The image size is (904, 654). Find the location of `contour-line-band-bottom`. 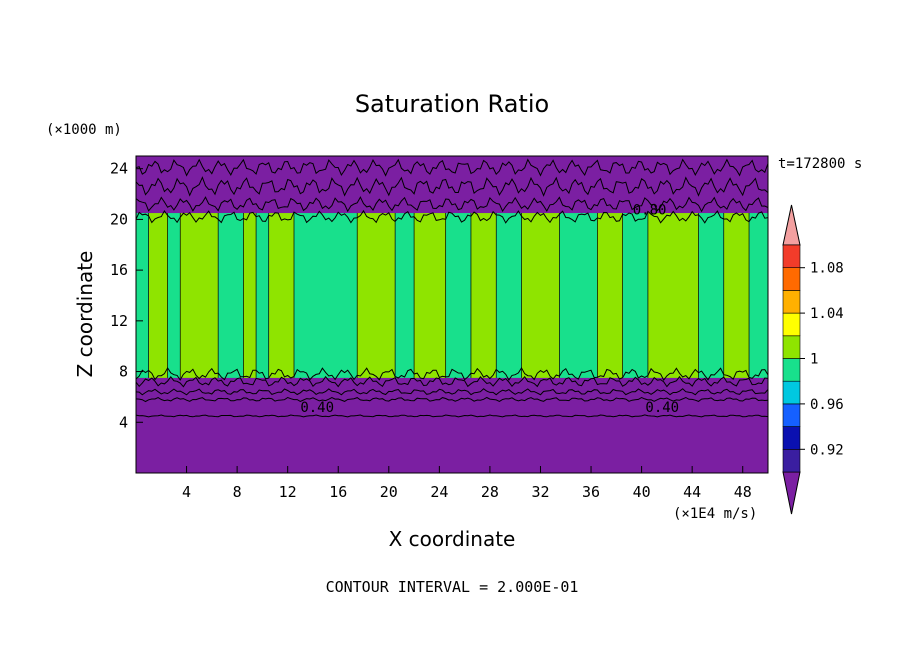

contour-line-band-bottom is located at coordinates (452, 374).